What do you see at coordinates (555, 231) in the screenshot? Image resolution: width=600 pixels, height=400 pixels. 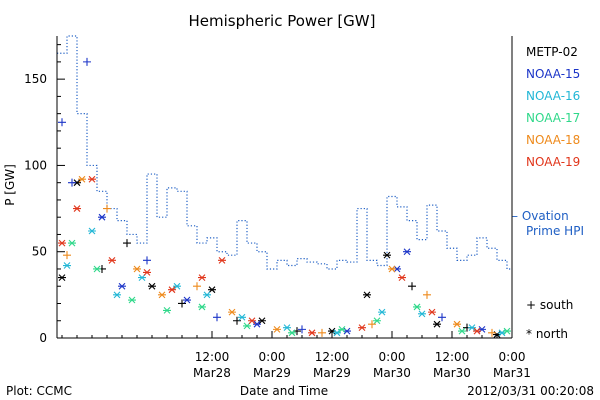 I see `legend-ovation-line2: Prime HPI` at bounding box center [555, 231].